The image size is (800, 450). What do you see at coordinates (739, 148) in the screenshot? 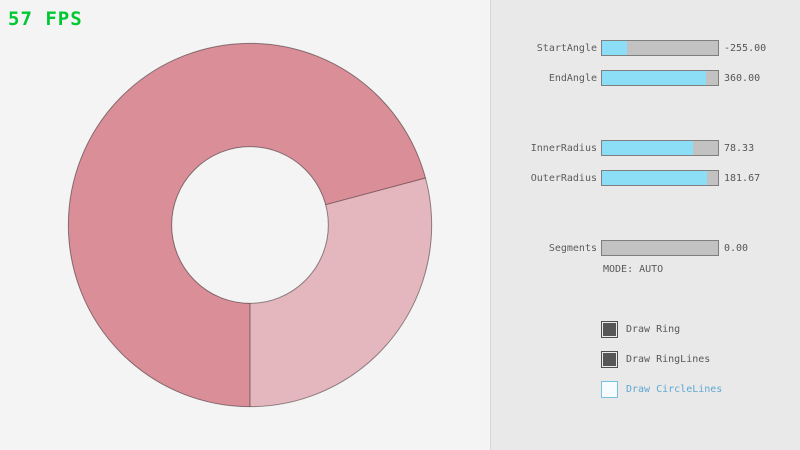
I see `innerradius-value: 78.33` at bounding box center [739, 148].